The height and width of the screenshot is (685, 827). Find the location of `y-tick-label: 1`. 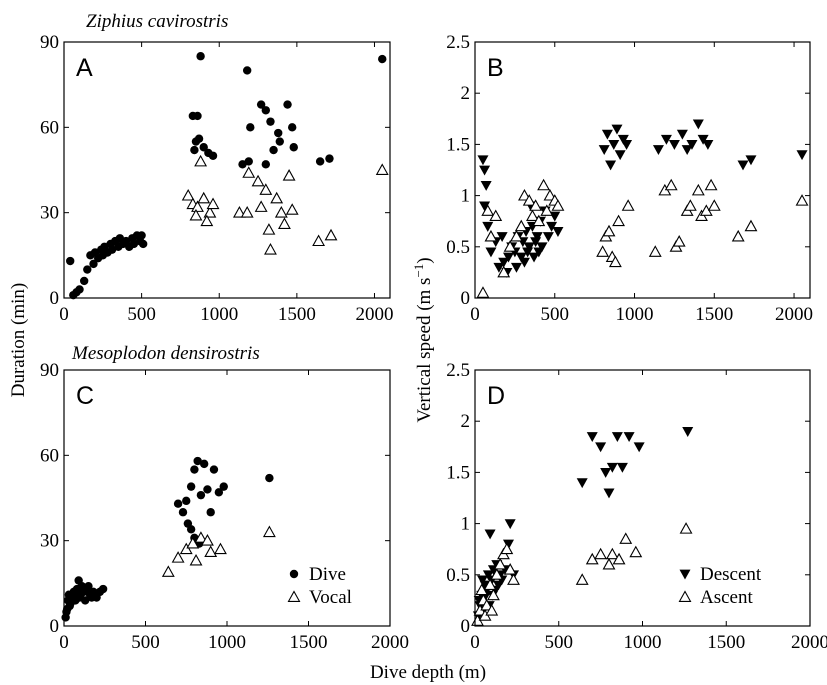

y-tick-label: 1 is located at coordinates (466, 196).